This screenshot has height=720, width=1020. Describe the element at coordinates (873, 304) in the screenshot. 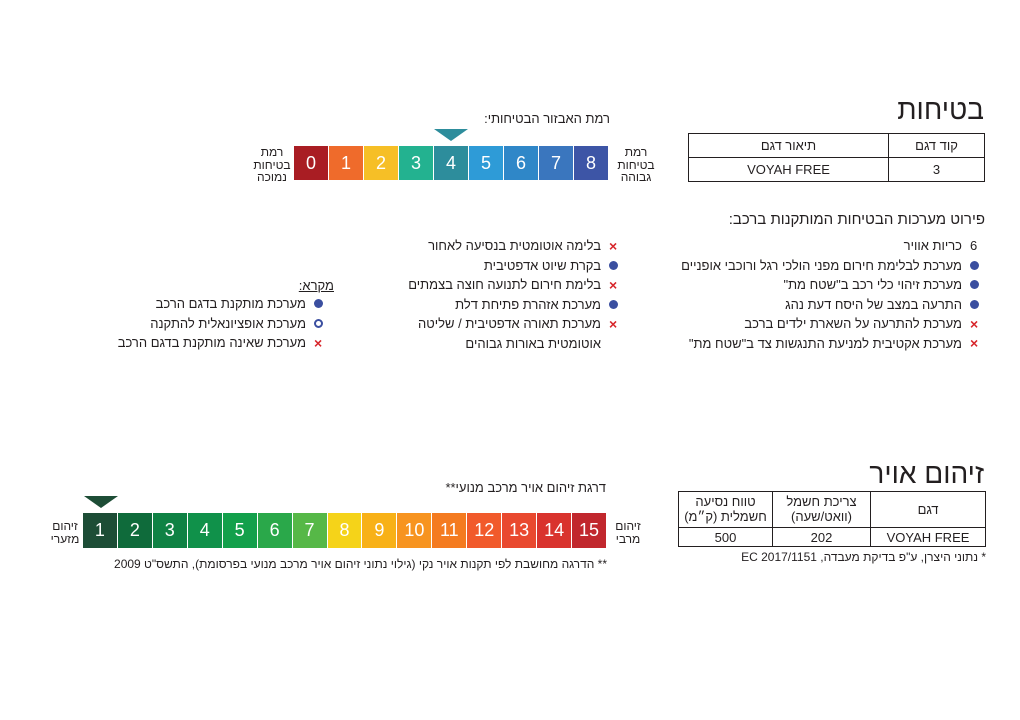

I see `list-item-label: התרעה במצב של היסח דעת נהג` at that location.